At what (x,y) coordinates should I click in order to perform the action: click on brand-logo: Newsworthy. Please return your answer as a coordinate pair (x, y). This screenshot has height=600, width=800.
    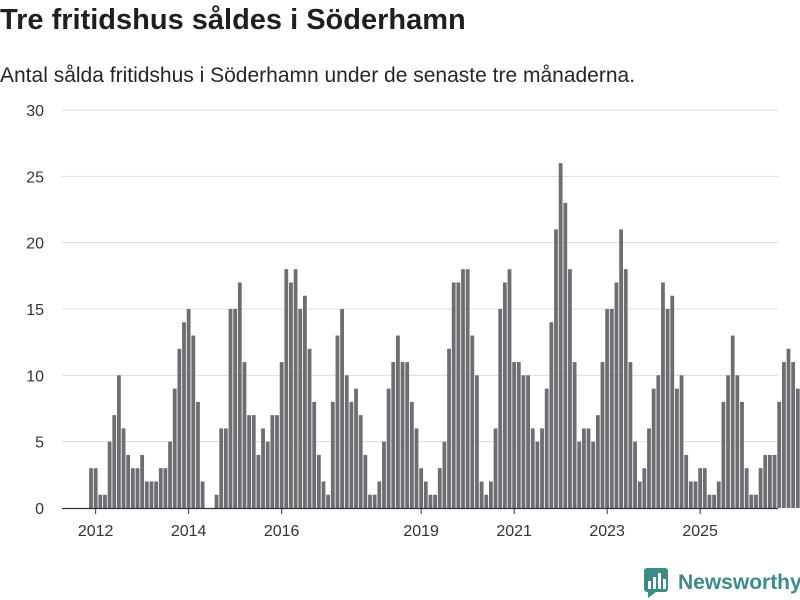
    Looking at the image, I should click on (722, 583).